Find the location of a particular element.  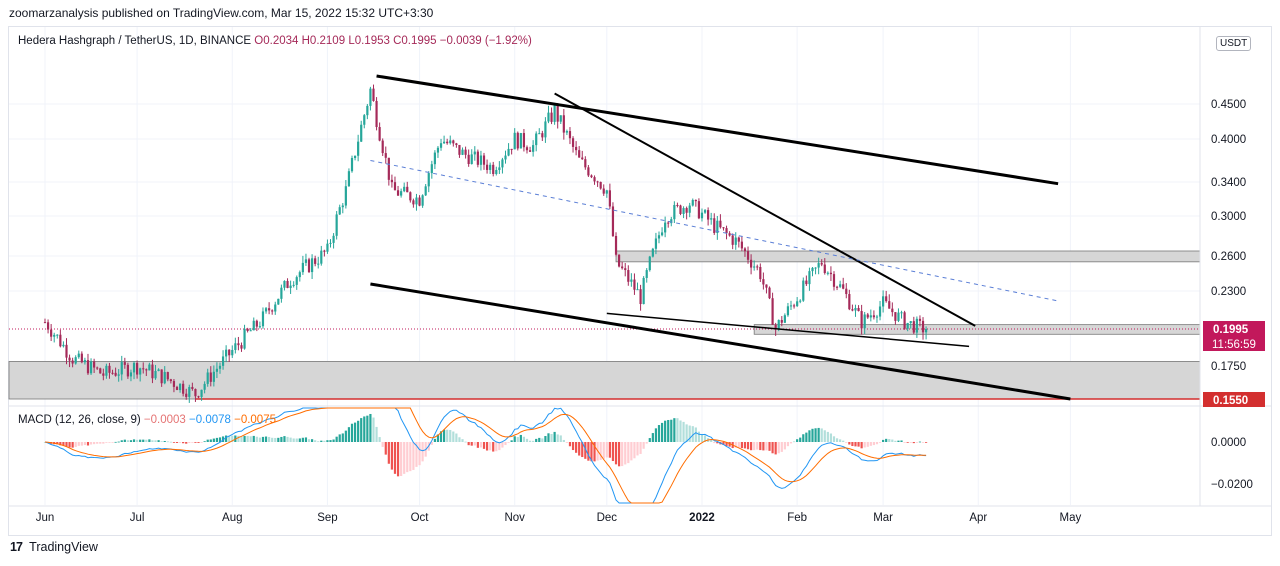

currency-badge: USDT is located at coordinates (1234, 43).